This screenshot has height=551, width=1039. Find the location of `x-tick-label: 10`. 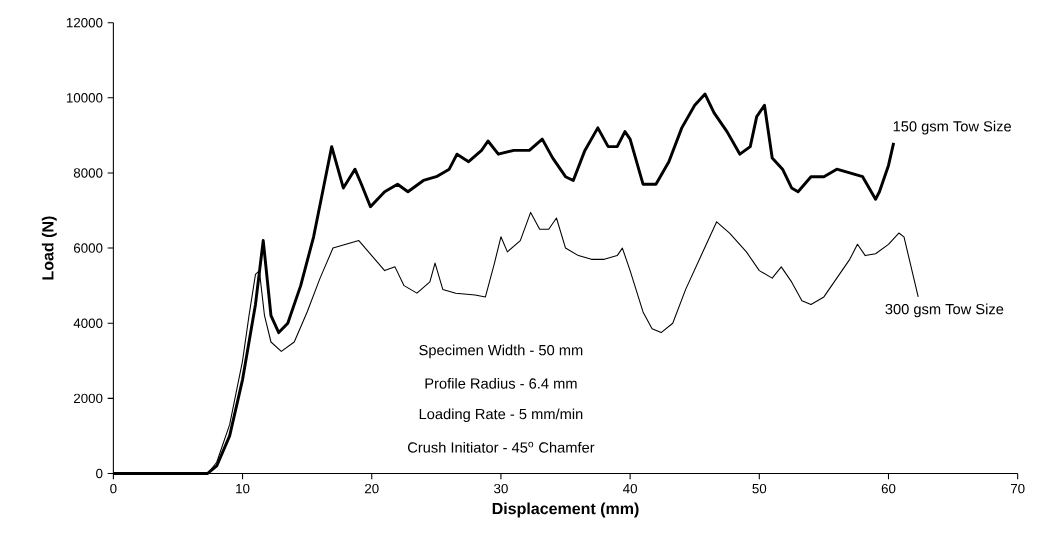

x-tick-label: 10 is located at coordinates (243, 488).